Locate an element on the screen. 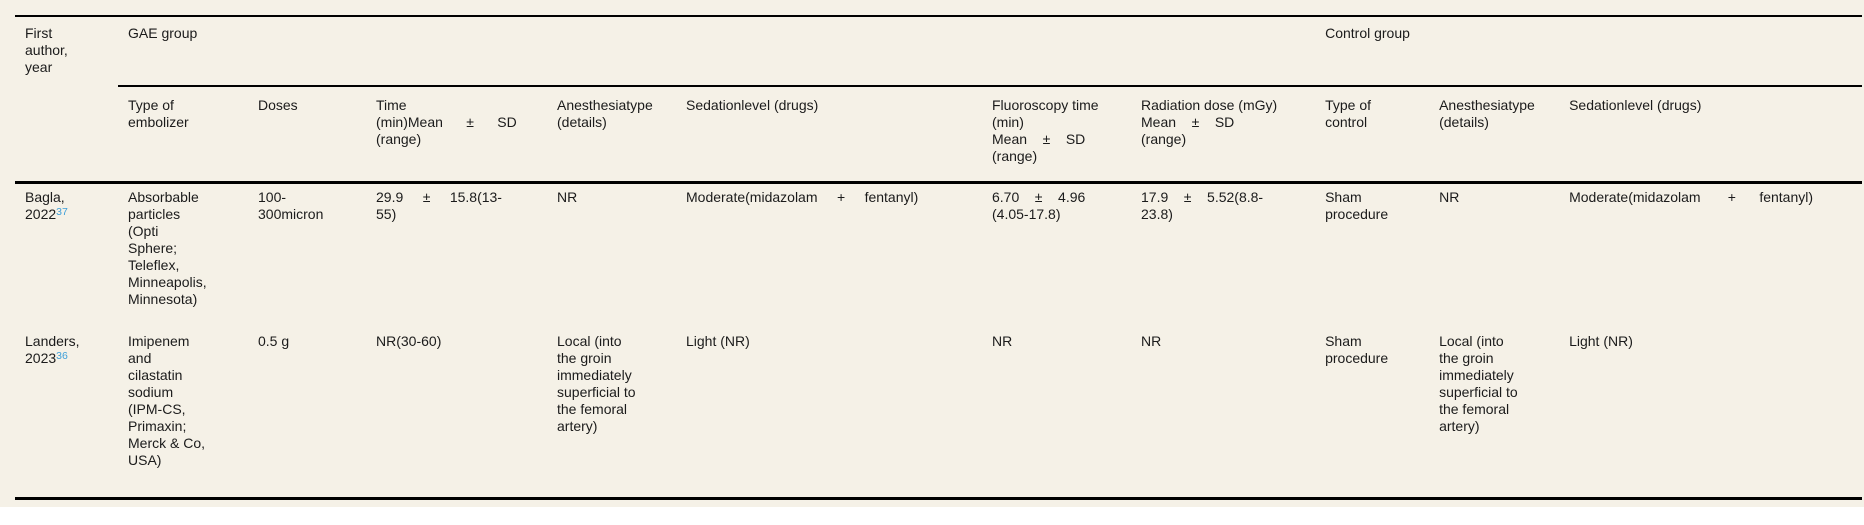 The image size is (1864, 525). header-radiation-dose: Radiation dose (mGy) Mean ± SD (range) is located at coordinates (1223, 135).